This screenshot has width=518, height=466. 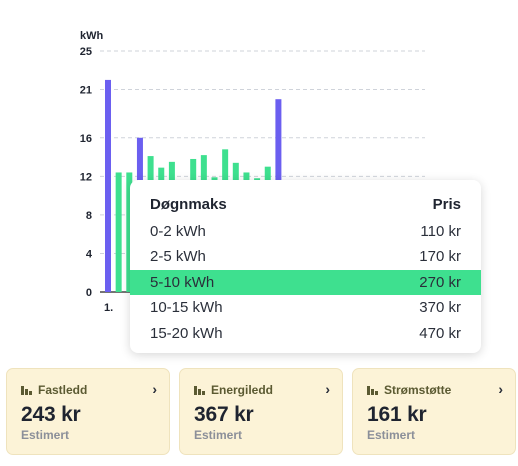 I want to click on tier-label: 10-15 kWh, so click(x=186, y=308).